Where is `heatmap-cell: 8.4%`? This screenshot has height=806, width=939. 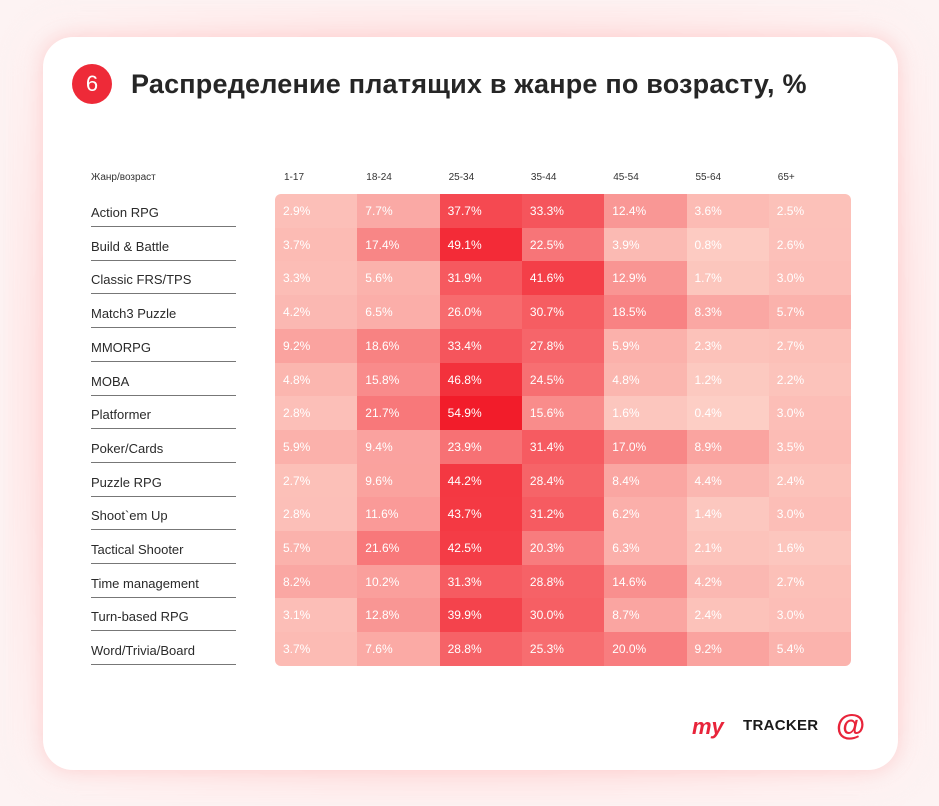
heatmap-cell: 8.4% is located at coordinates (645, 480).